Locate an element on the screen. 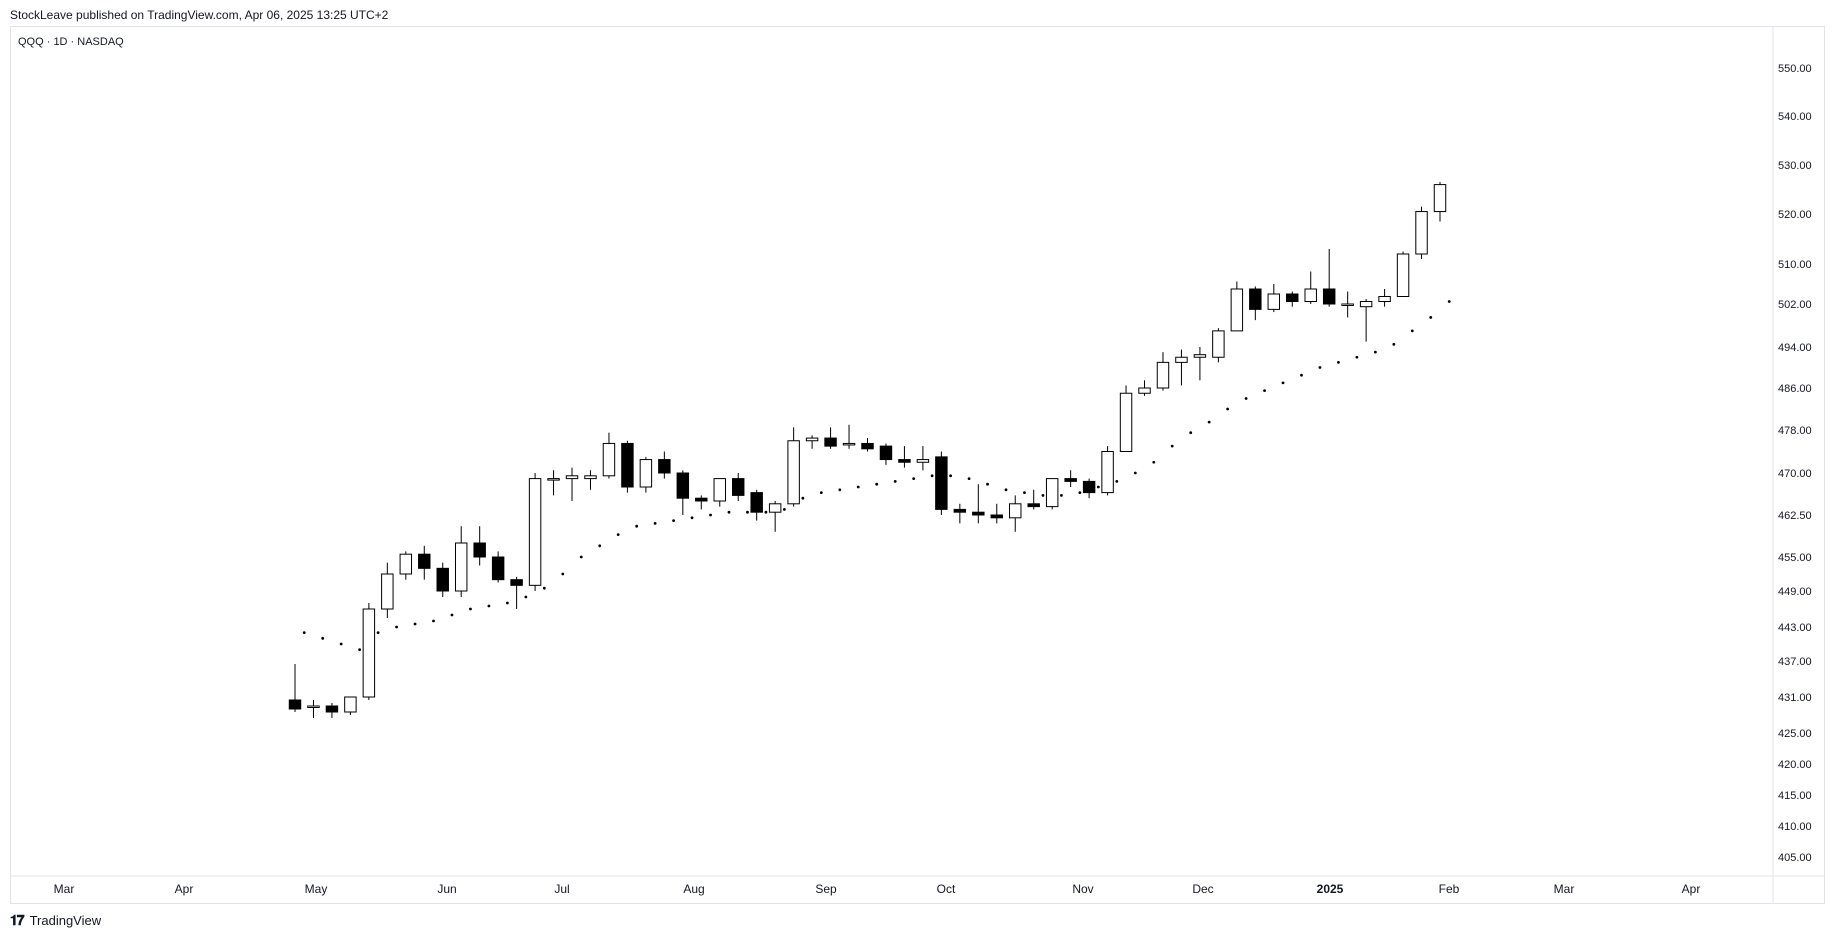 The image size is (1835, 939). price-tick-label: 520.00 is located at coordinates (1795, 215).